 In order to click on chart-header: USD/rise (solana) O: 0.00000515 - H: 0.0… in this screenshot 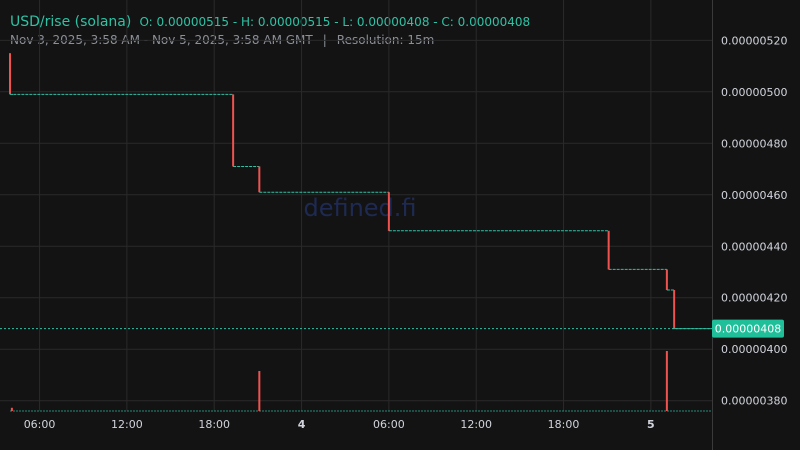, I will do `click(270, 20)`.